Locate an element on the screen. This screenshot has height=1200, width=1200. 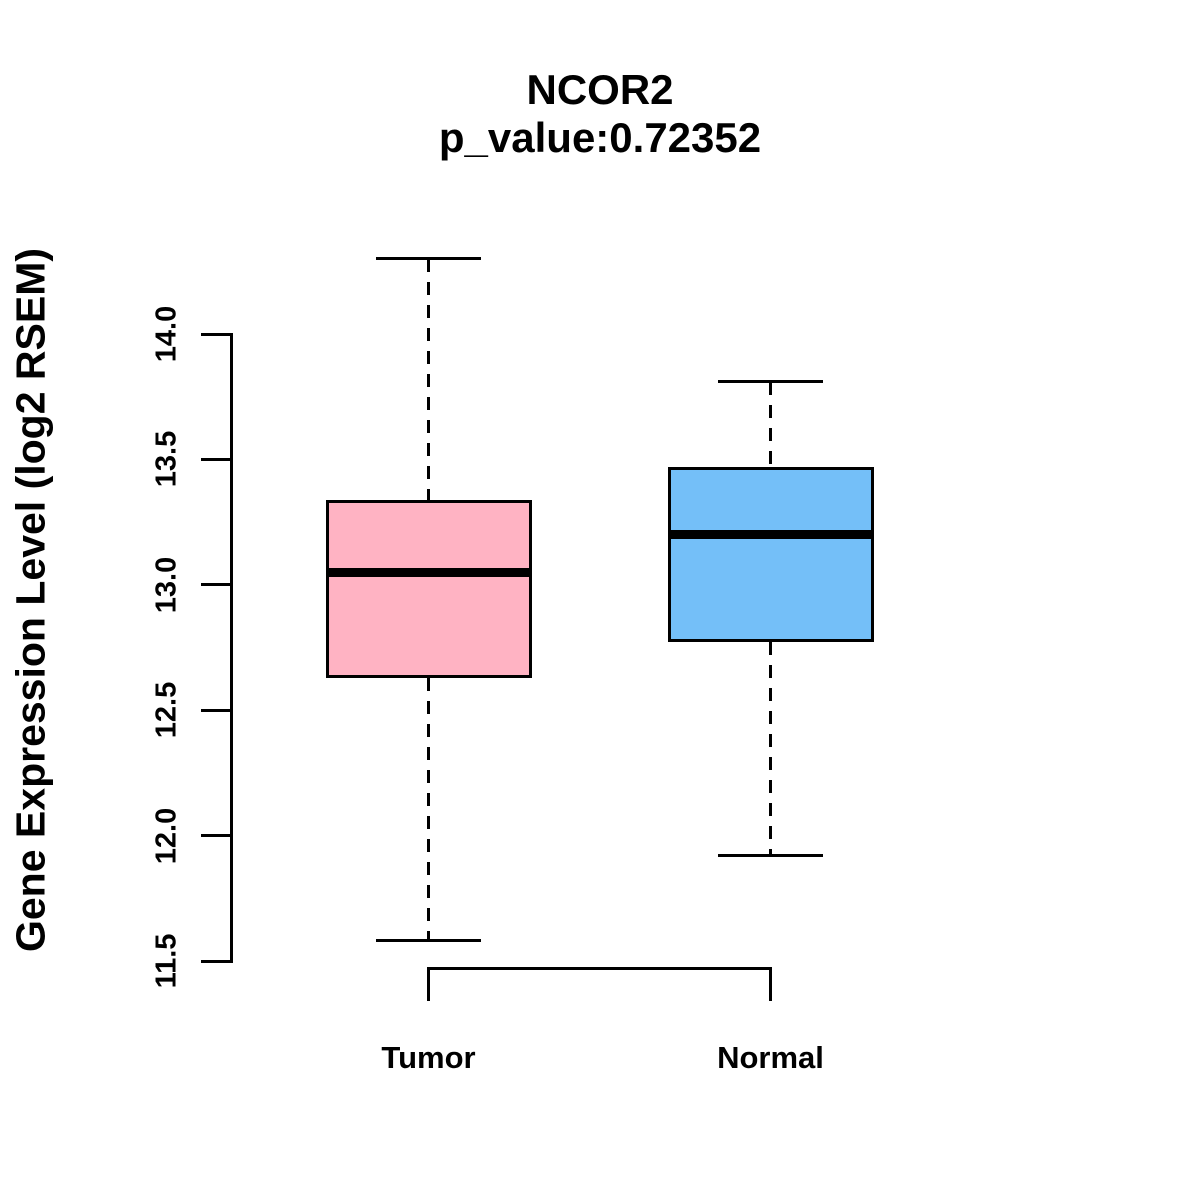
x-axis-tick-right is located at coordinates (770, 983).